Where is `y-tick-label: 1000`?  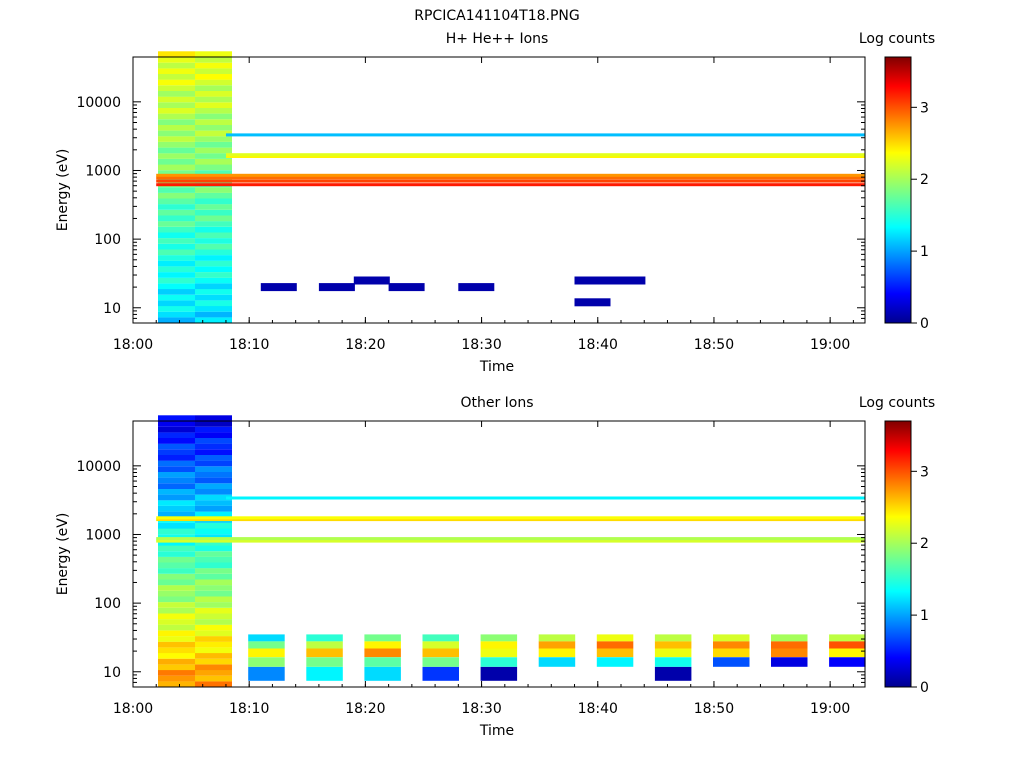 y-tick-label: 1000 is located at coordinates (103, 171).